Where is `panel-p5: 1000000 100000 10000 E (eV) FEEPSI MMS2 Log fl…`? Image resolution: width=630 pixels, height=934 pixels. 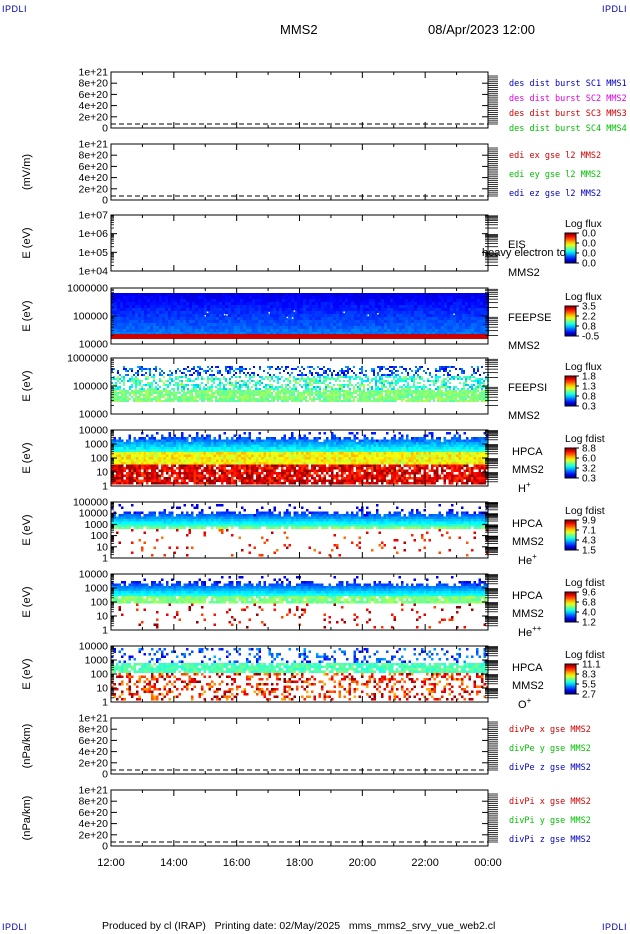
panel-p5: 1000000 100000 10000 E (eV) FEEPSI MMS2 Log fl… is located at coordinates (312, 388).